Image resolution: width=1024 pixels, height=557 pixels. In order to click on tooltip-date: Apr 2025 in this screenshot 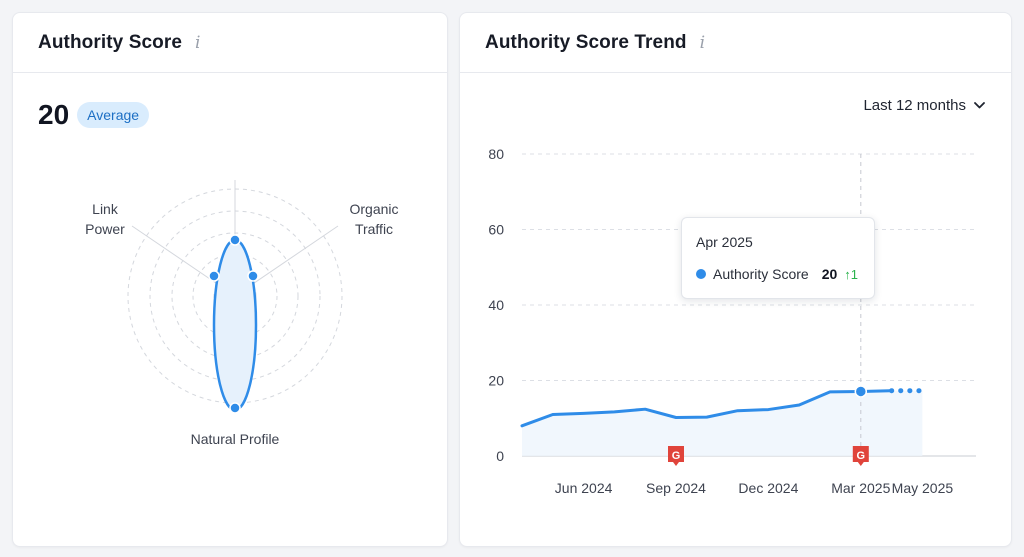, I will do `click(724, 242)`.